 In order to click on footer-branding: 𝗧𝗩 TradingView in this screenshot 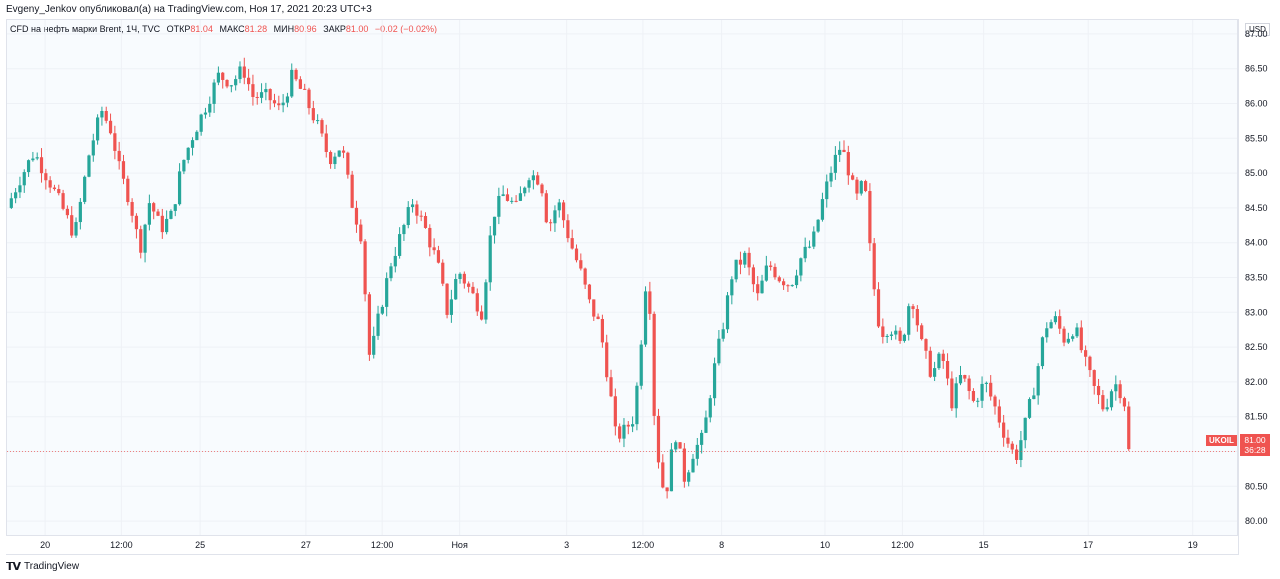, I will do `click(42, 566)`.